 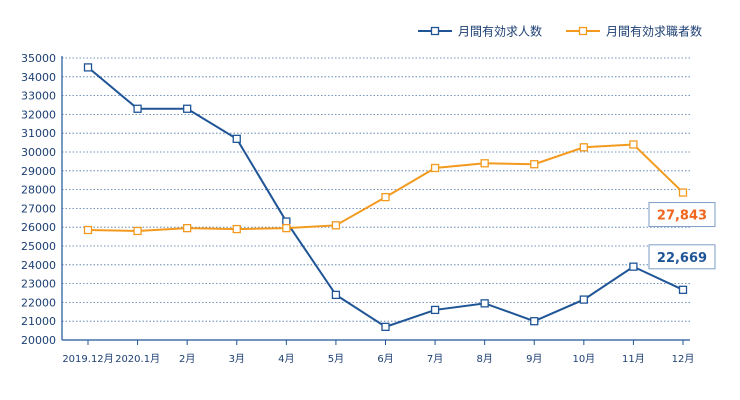 What do you see at coordinates (38, 152) in the screenshot?
I see `y-tick-label: 30000` at bounding box center [38, 152].